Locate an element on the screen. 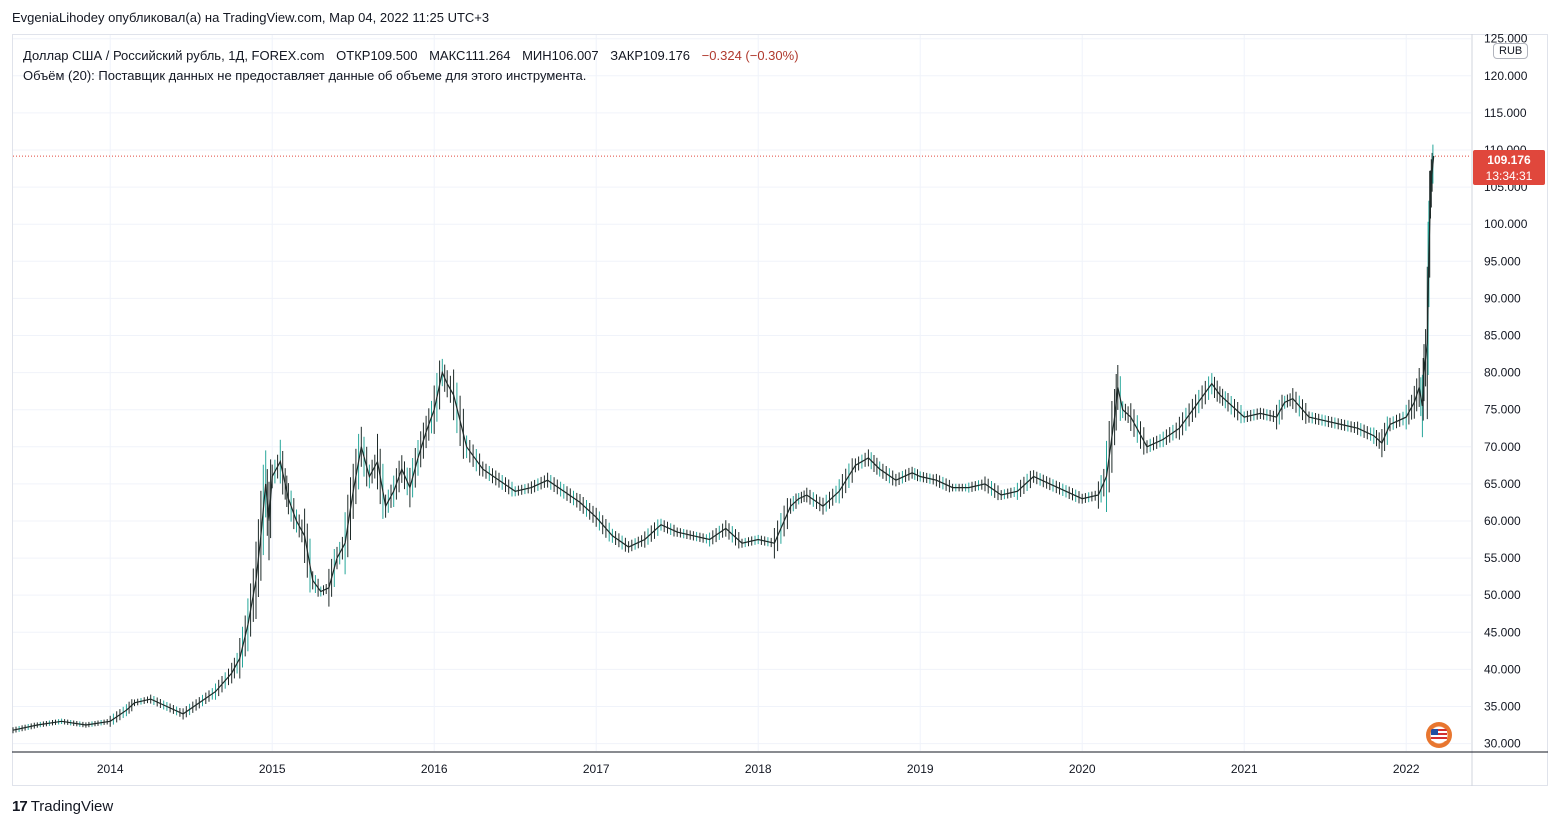 This screenshot has height=830, width=1561. legend-low-value: 106.007 is located at coordinates (575, 55).